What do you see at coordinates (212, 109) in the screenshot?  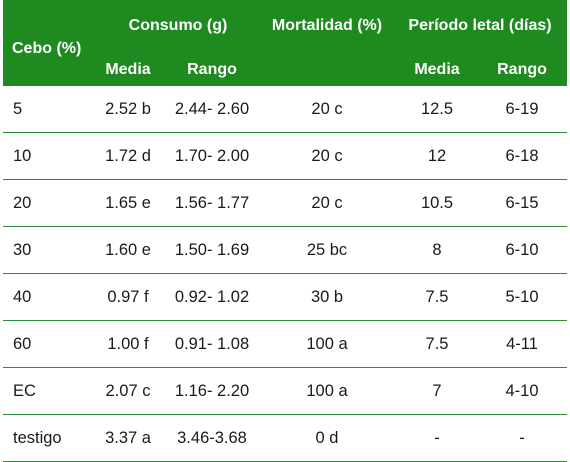 I see `cell-consumo-rango: 2.44- 2.60` at bounding box center [212, 109].